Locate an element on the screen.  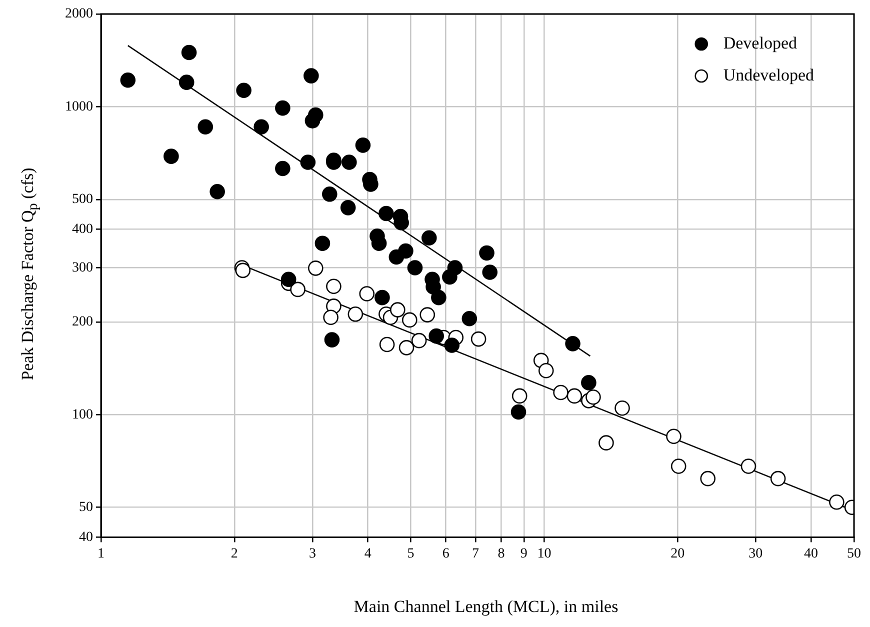
x-tick-label: 50 is located at coordinates (854, 554).